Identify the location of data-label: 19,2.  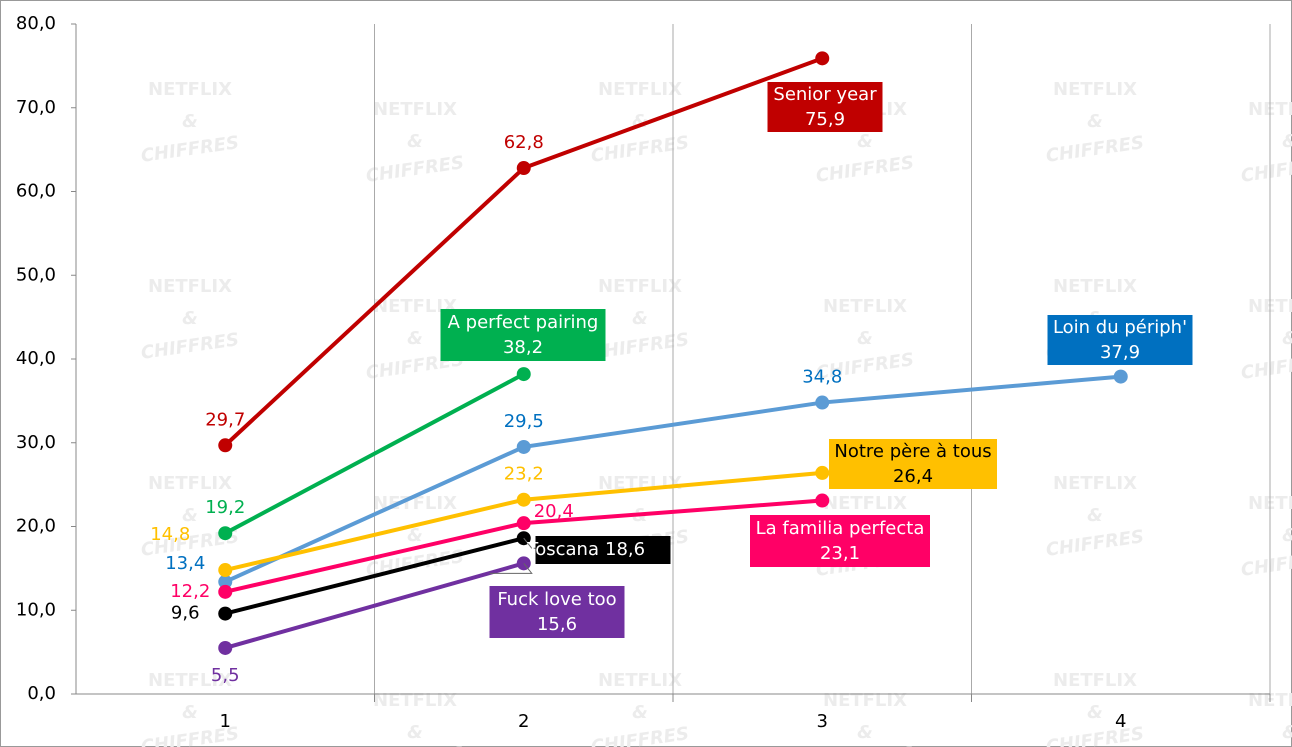
(225, 507).